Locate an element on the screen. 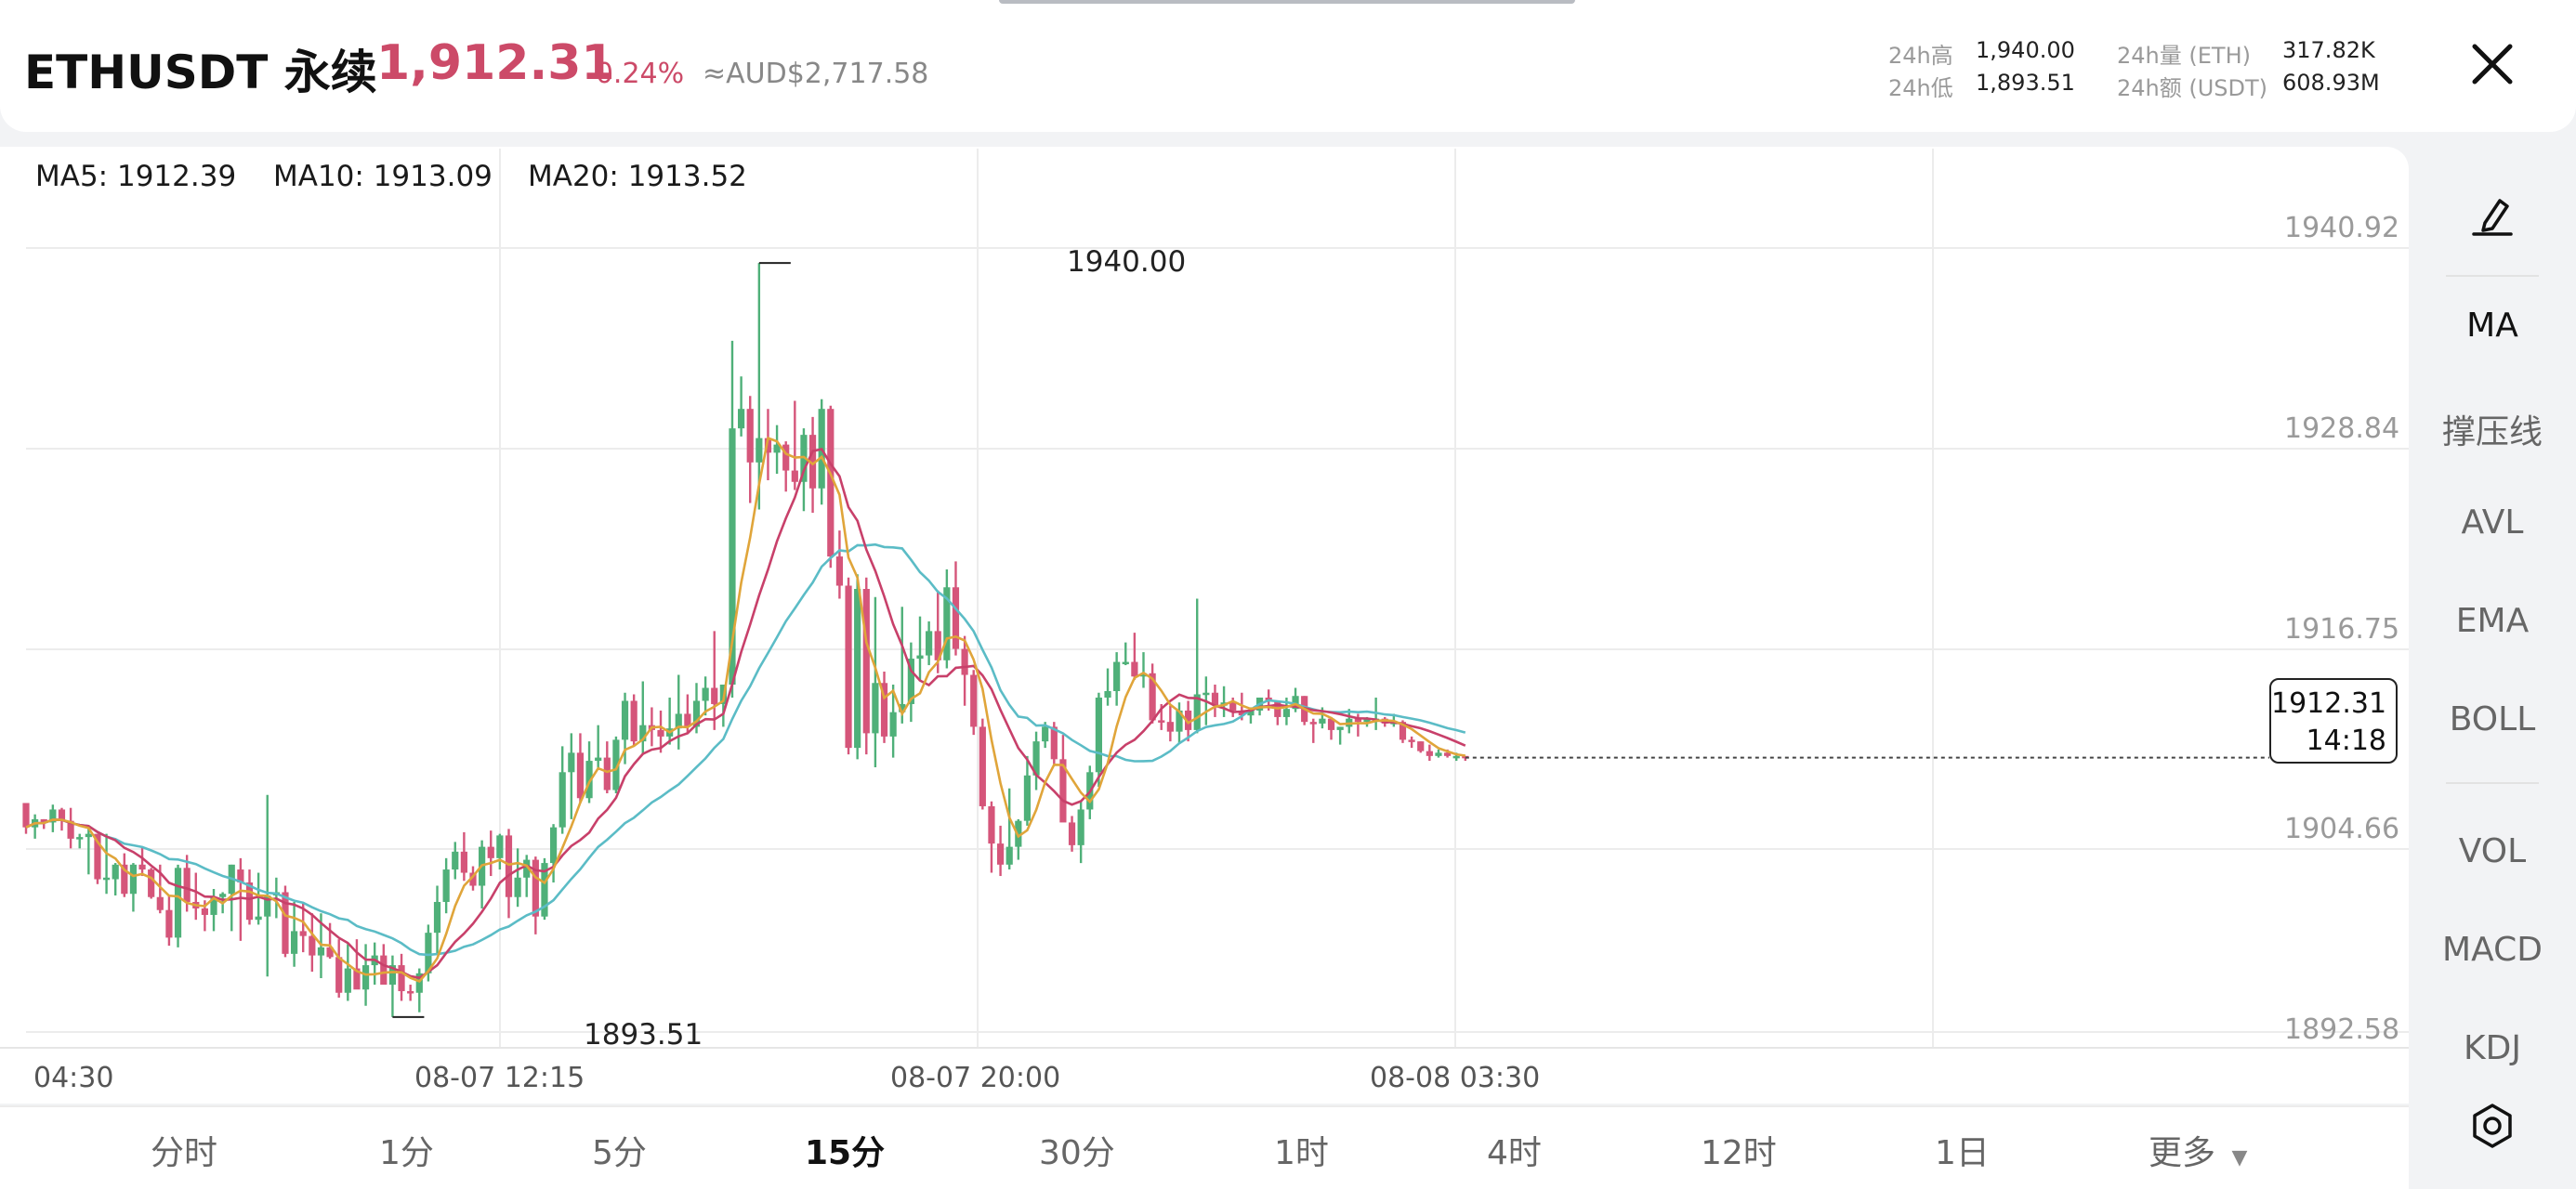 The width and height of the screenshot is (2576, 1189). x-tick-label: 08-08 03:30 is located at coordinates (1455, 1078).